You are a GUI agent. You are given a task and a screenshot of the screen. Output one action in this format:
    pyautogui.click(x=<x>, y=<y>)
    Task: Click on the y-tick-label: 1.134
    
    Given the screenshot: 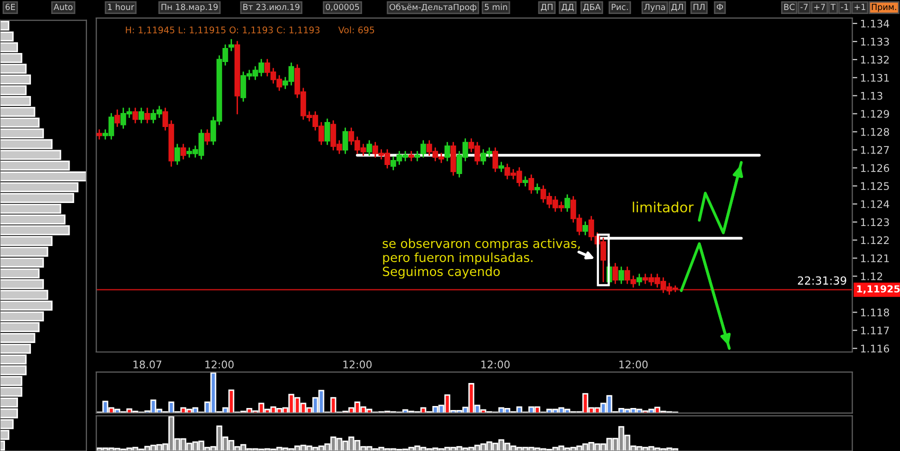 What is the action you would take?
    pyautogui.click(x=875, y=24)
    